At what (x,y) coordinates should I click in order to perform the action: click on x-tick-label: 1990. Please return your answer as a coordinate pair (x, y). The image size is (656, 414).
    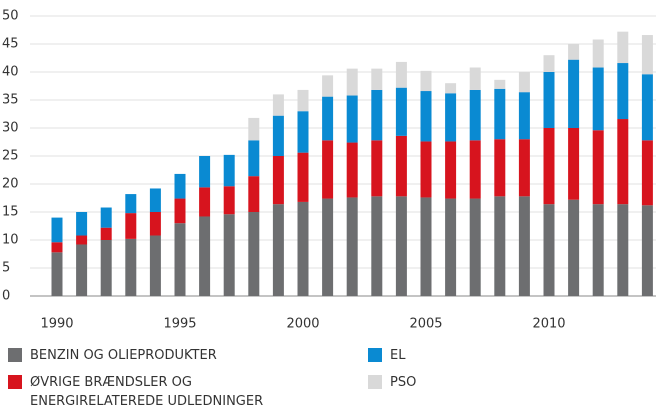
    Looking at the image, I should click on (56, 324).